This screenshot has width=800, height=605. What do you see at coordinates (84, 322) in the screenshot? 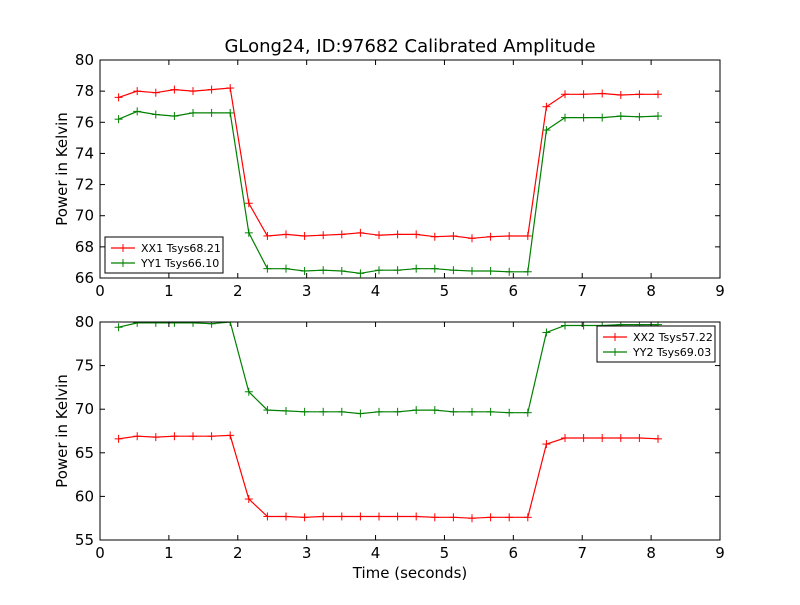
I see `y-tick-label: 80` at bounding box center [84, 322].